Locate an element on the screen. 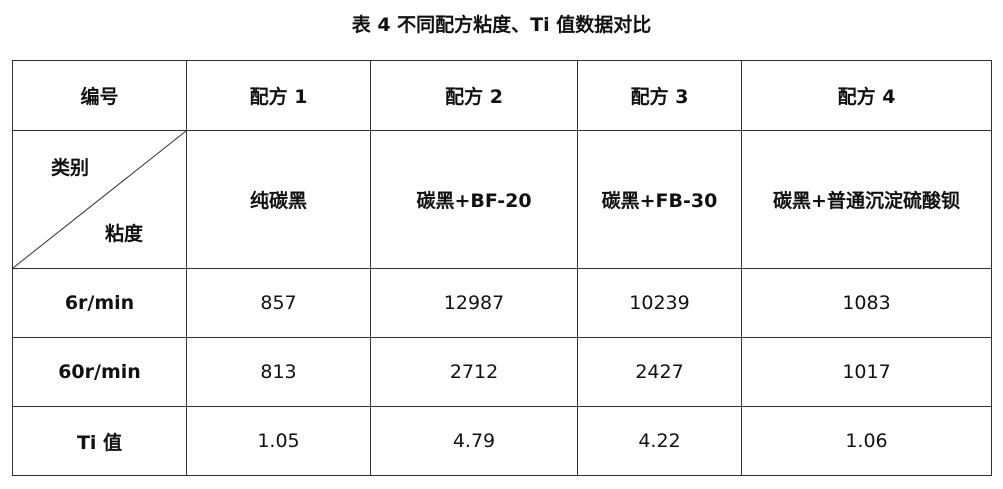 Image resolution: width=1003 pixels, height=489 pixels. diag-bottom-label: 粘度 is located at coordinates (124, 234).